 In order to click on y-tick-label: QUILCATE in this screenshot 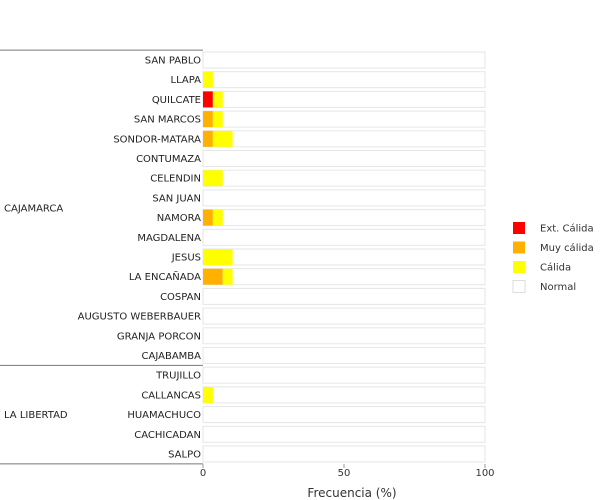, I will do `click(176, 100)`.